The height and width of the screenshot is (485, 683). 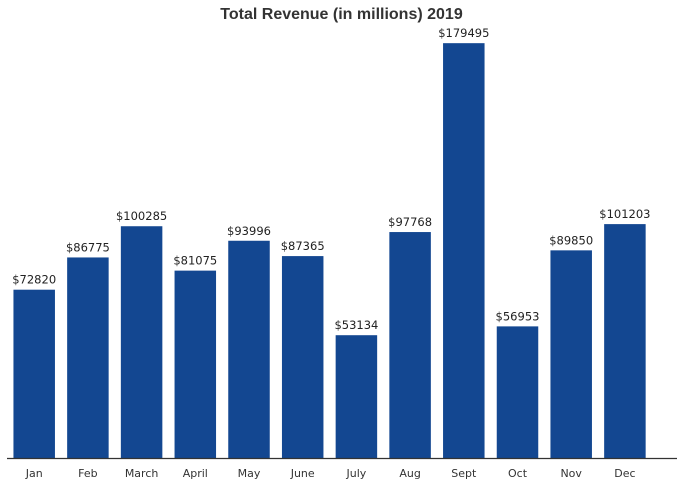 What do you see at coordinates (141, 342) in the screenshot?
I see `bar-march` at bounding box center [141, 342].